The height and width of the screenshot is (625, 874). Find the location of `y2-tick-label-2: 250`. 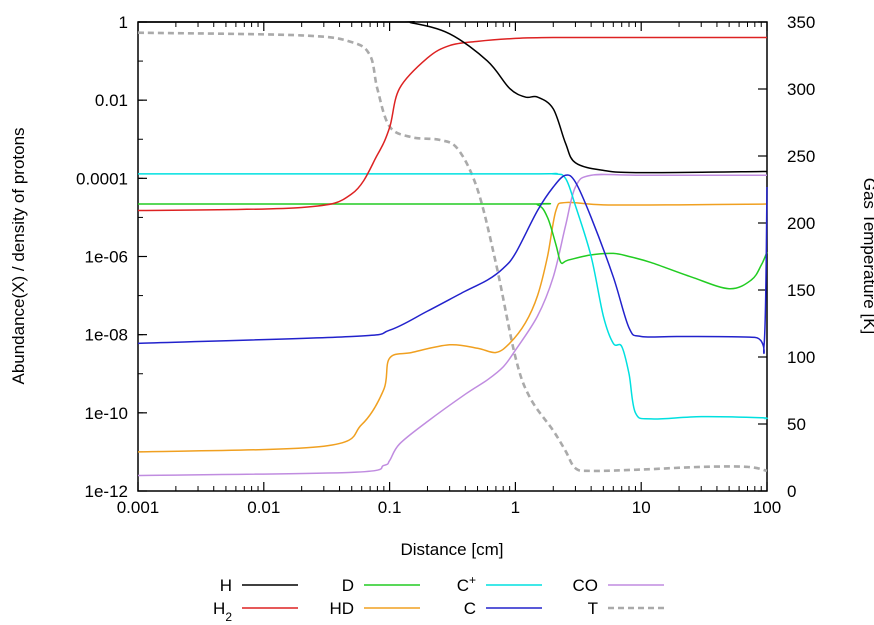

y2-tick-label-2: 250 is located at coordinates (801, 156).